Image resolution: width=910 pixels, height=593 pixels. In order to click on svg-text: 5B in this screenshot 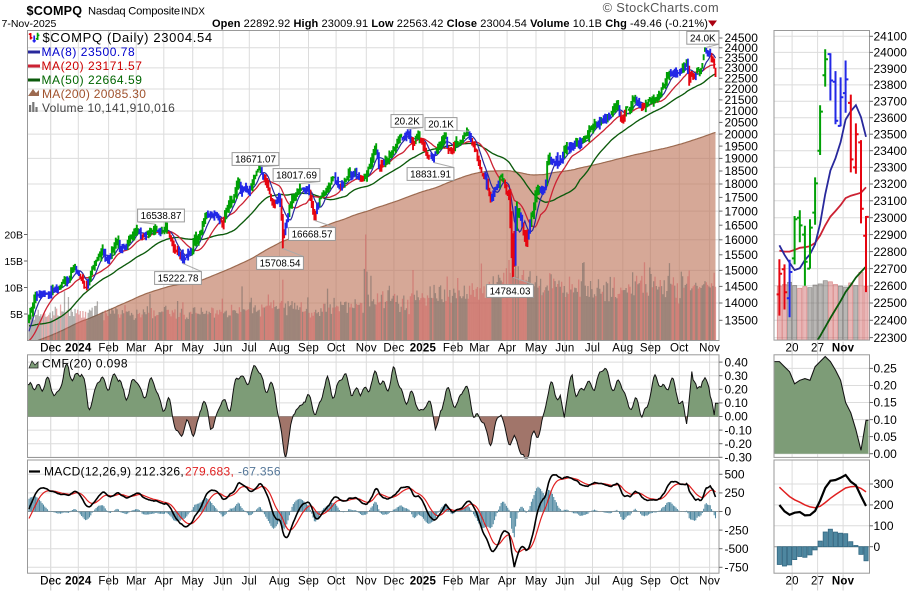, I will do `click(16, 315)`.